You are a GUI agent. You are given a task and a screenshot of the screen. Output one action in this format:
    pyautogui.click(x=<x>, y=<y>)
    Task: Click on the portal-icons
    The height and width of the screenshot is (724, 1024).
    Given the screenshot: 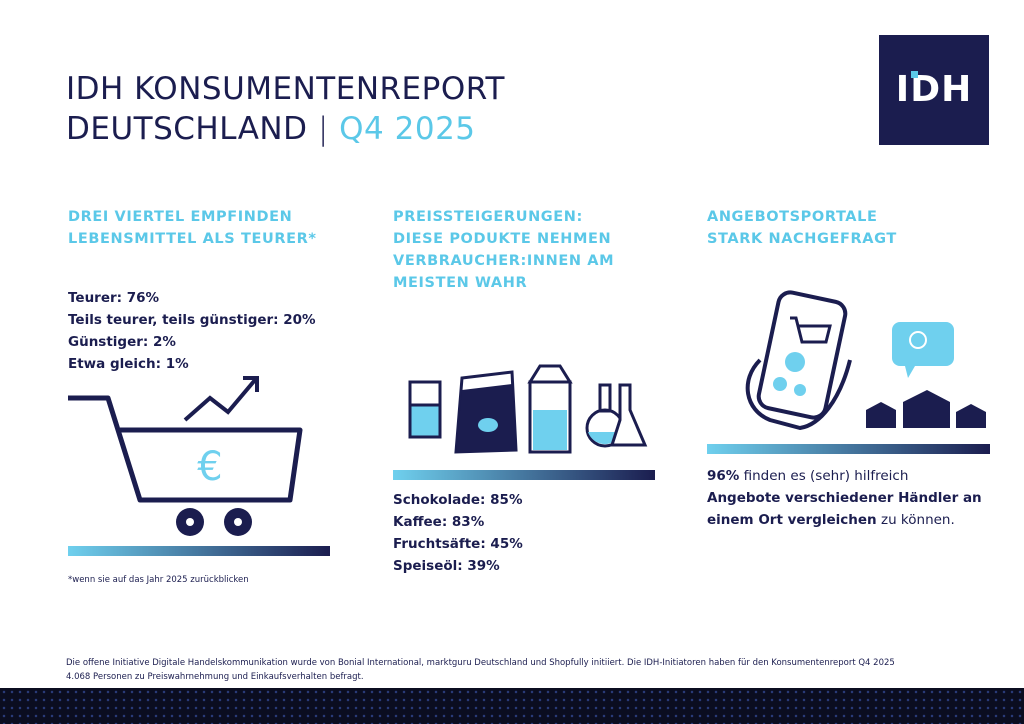 What is the action you would take?
    pyautogui.click(x=865, y=360)
    